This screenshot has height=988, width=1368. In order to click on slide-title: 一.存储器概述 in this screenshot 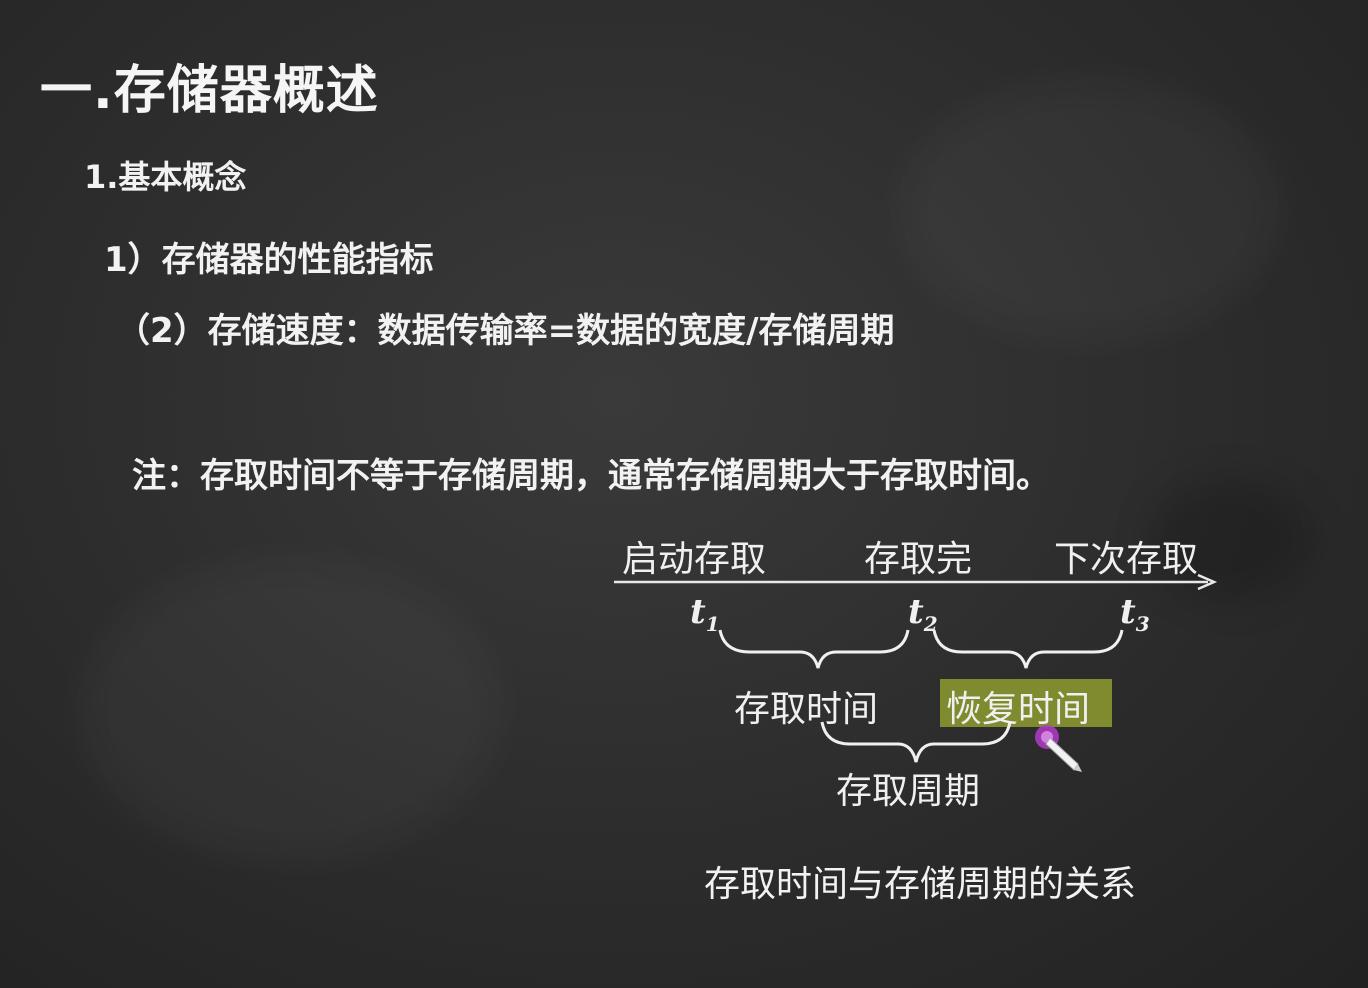, I will do `click(209, 91)`.